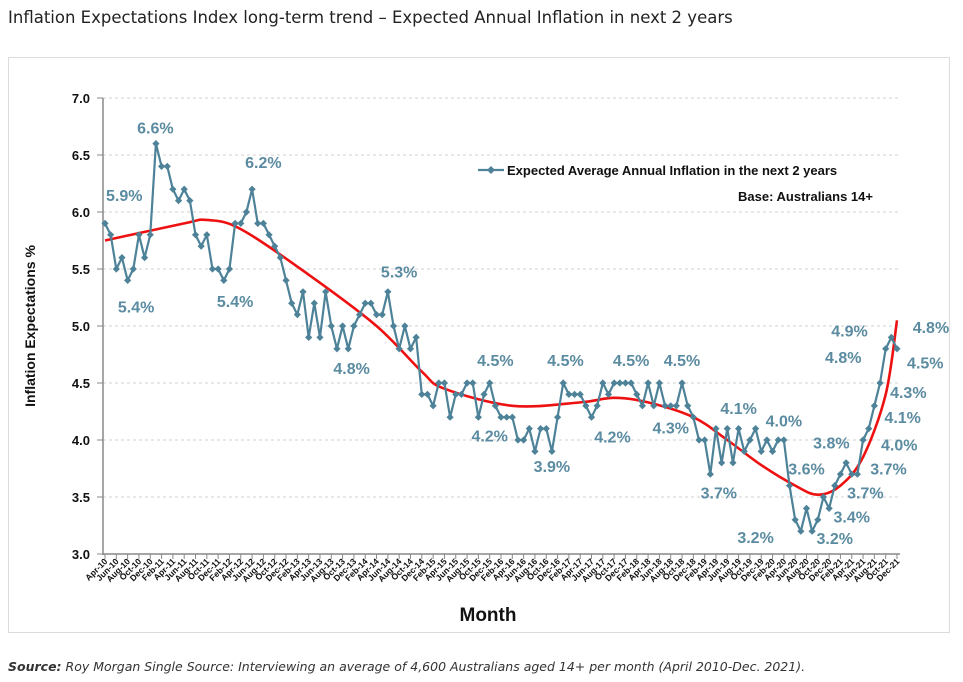  What do you see at coordinates (235, 302) in the screenshot?
I see `data-label: 5.4%` at bounding box center [235, 302].